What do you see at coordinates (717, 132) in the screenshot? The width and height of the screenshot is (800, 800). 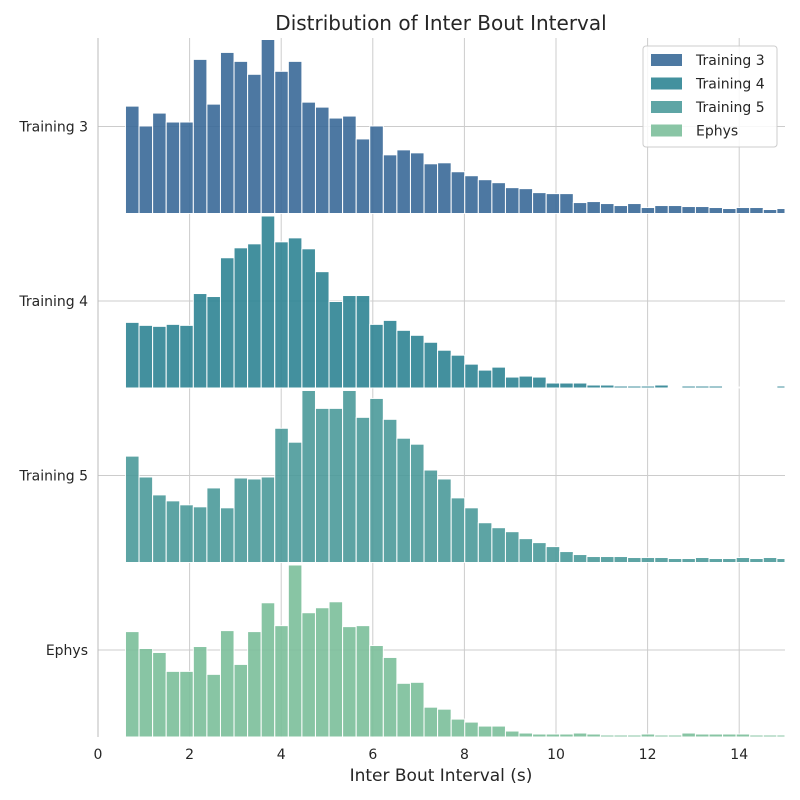 I see `legend-label: Ephys` at bounding box center [717, 132].